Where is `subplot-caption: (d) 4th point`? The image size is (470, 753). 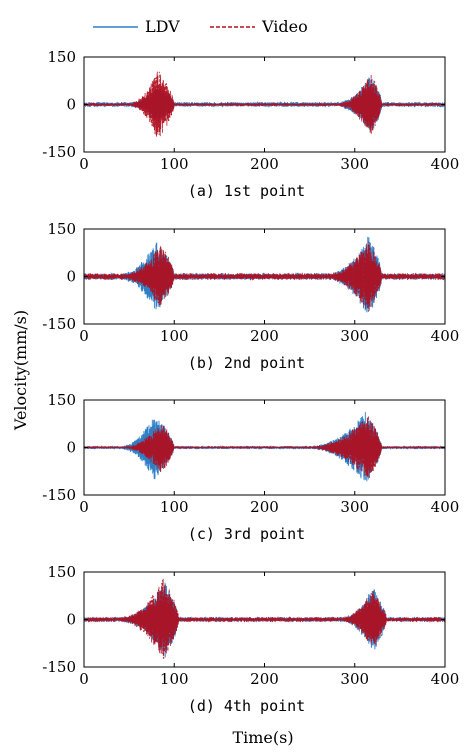 subplot-caption: (d) 4th point is located at coordinates (246, 706).